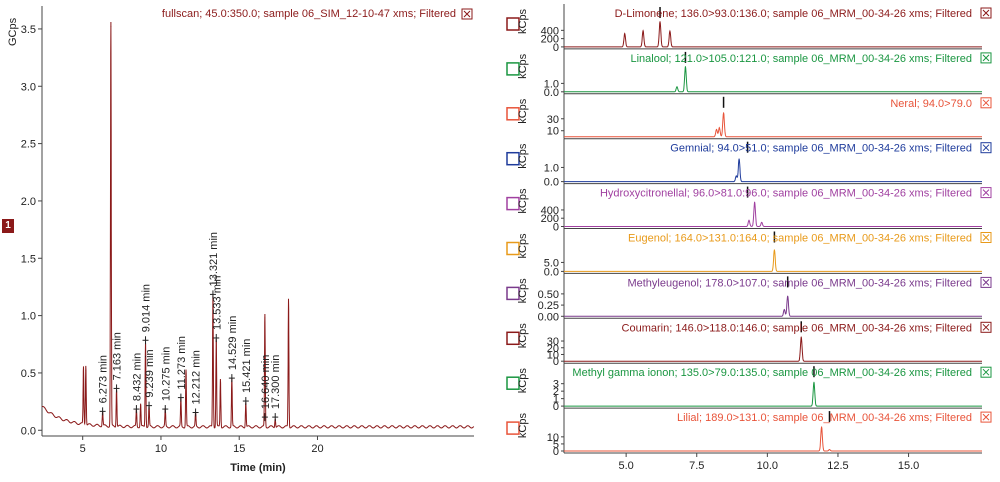 Image resolution: width=1000 pixels, height=482 pixels. Describe the element at coordinates (550, 31) in the screenshot. I see `trace-y-tick-label: 400` at that location.